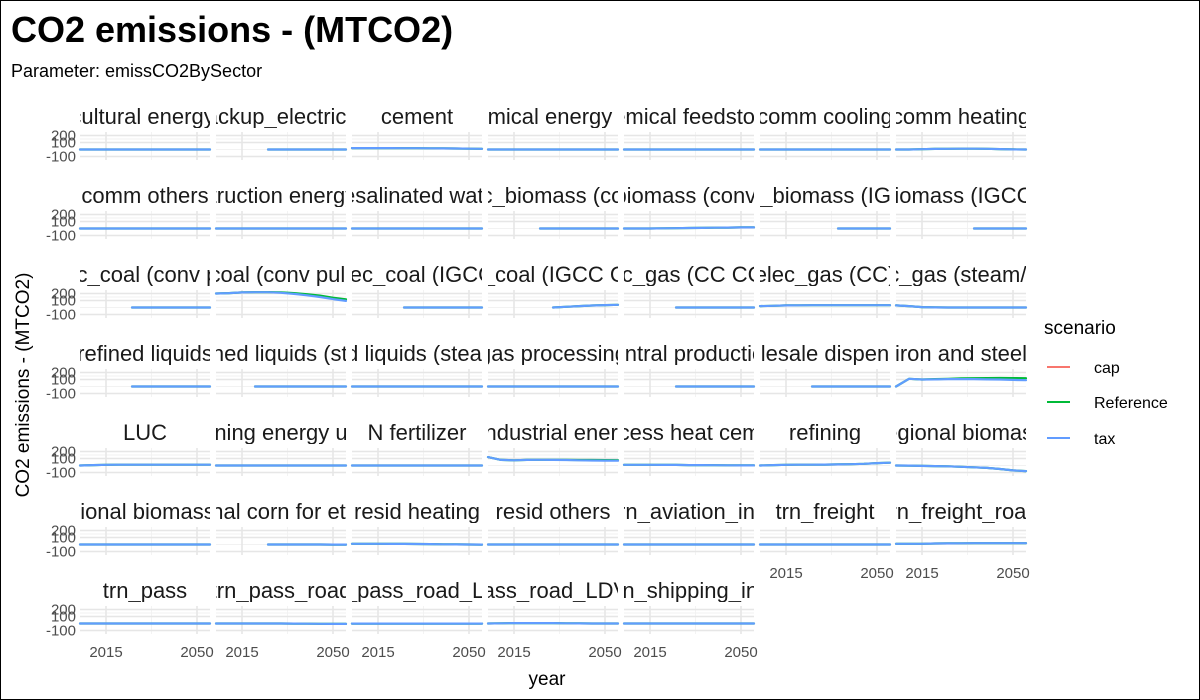 The width and height of the screenshot is (1200, 700). I want to click on facet-panel: resid heating, so click(417, 527).